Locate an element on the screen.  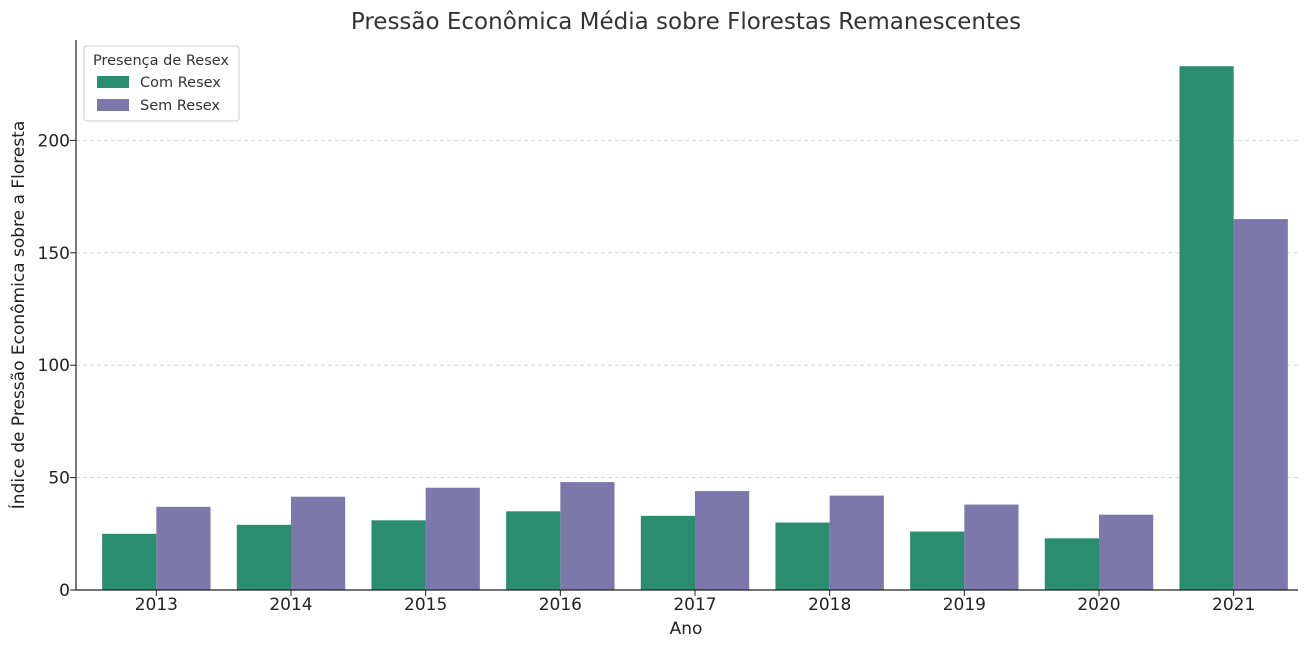
legend-swatch-com-resex is located at coordinates (113, 82).